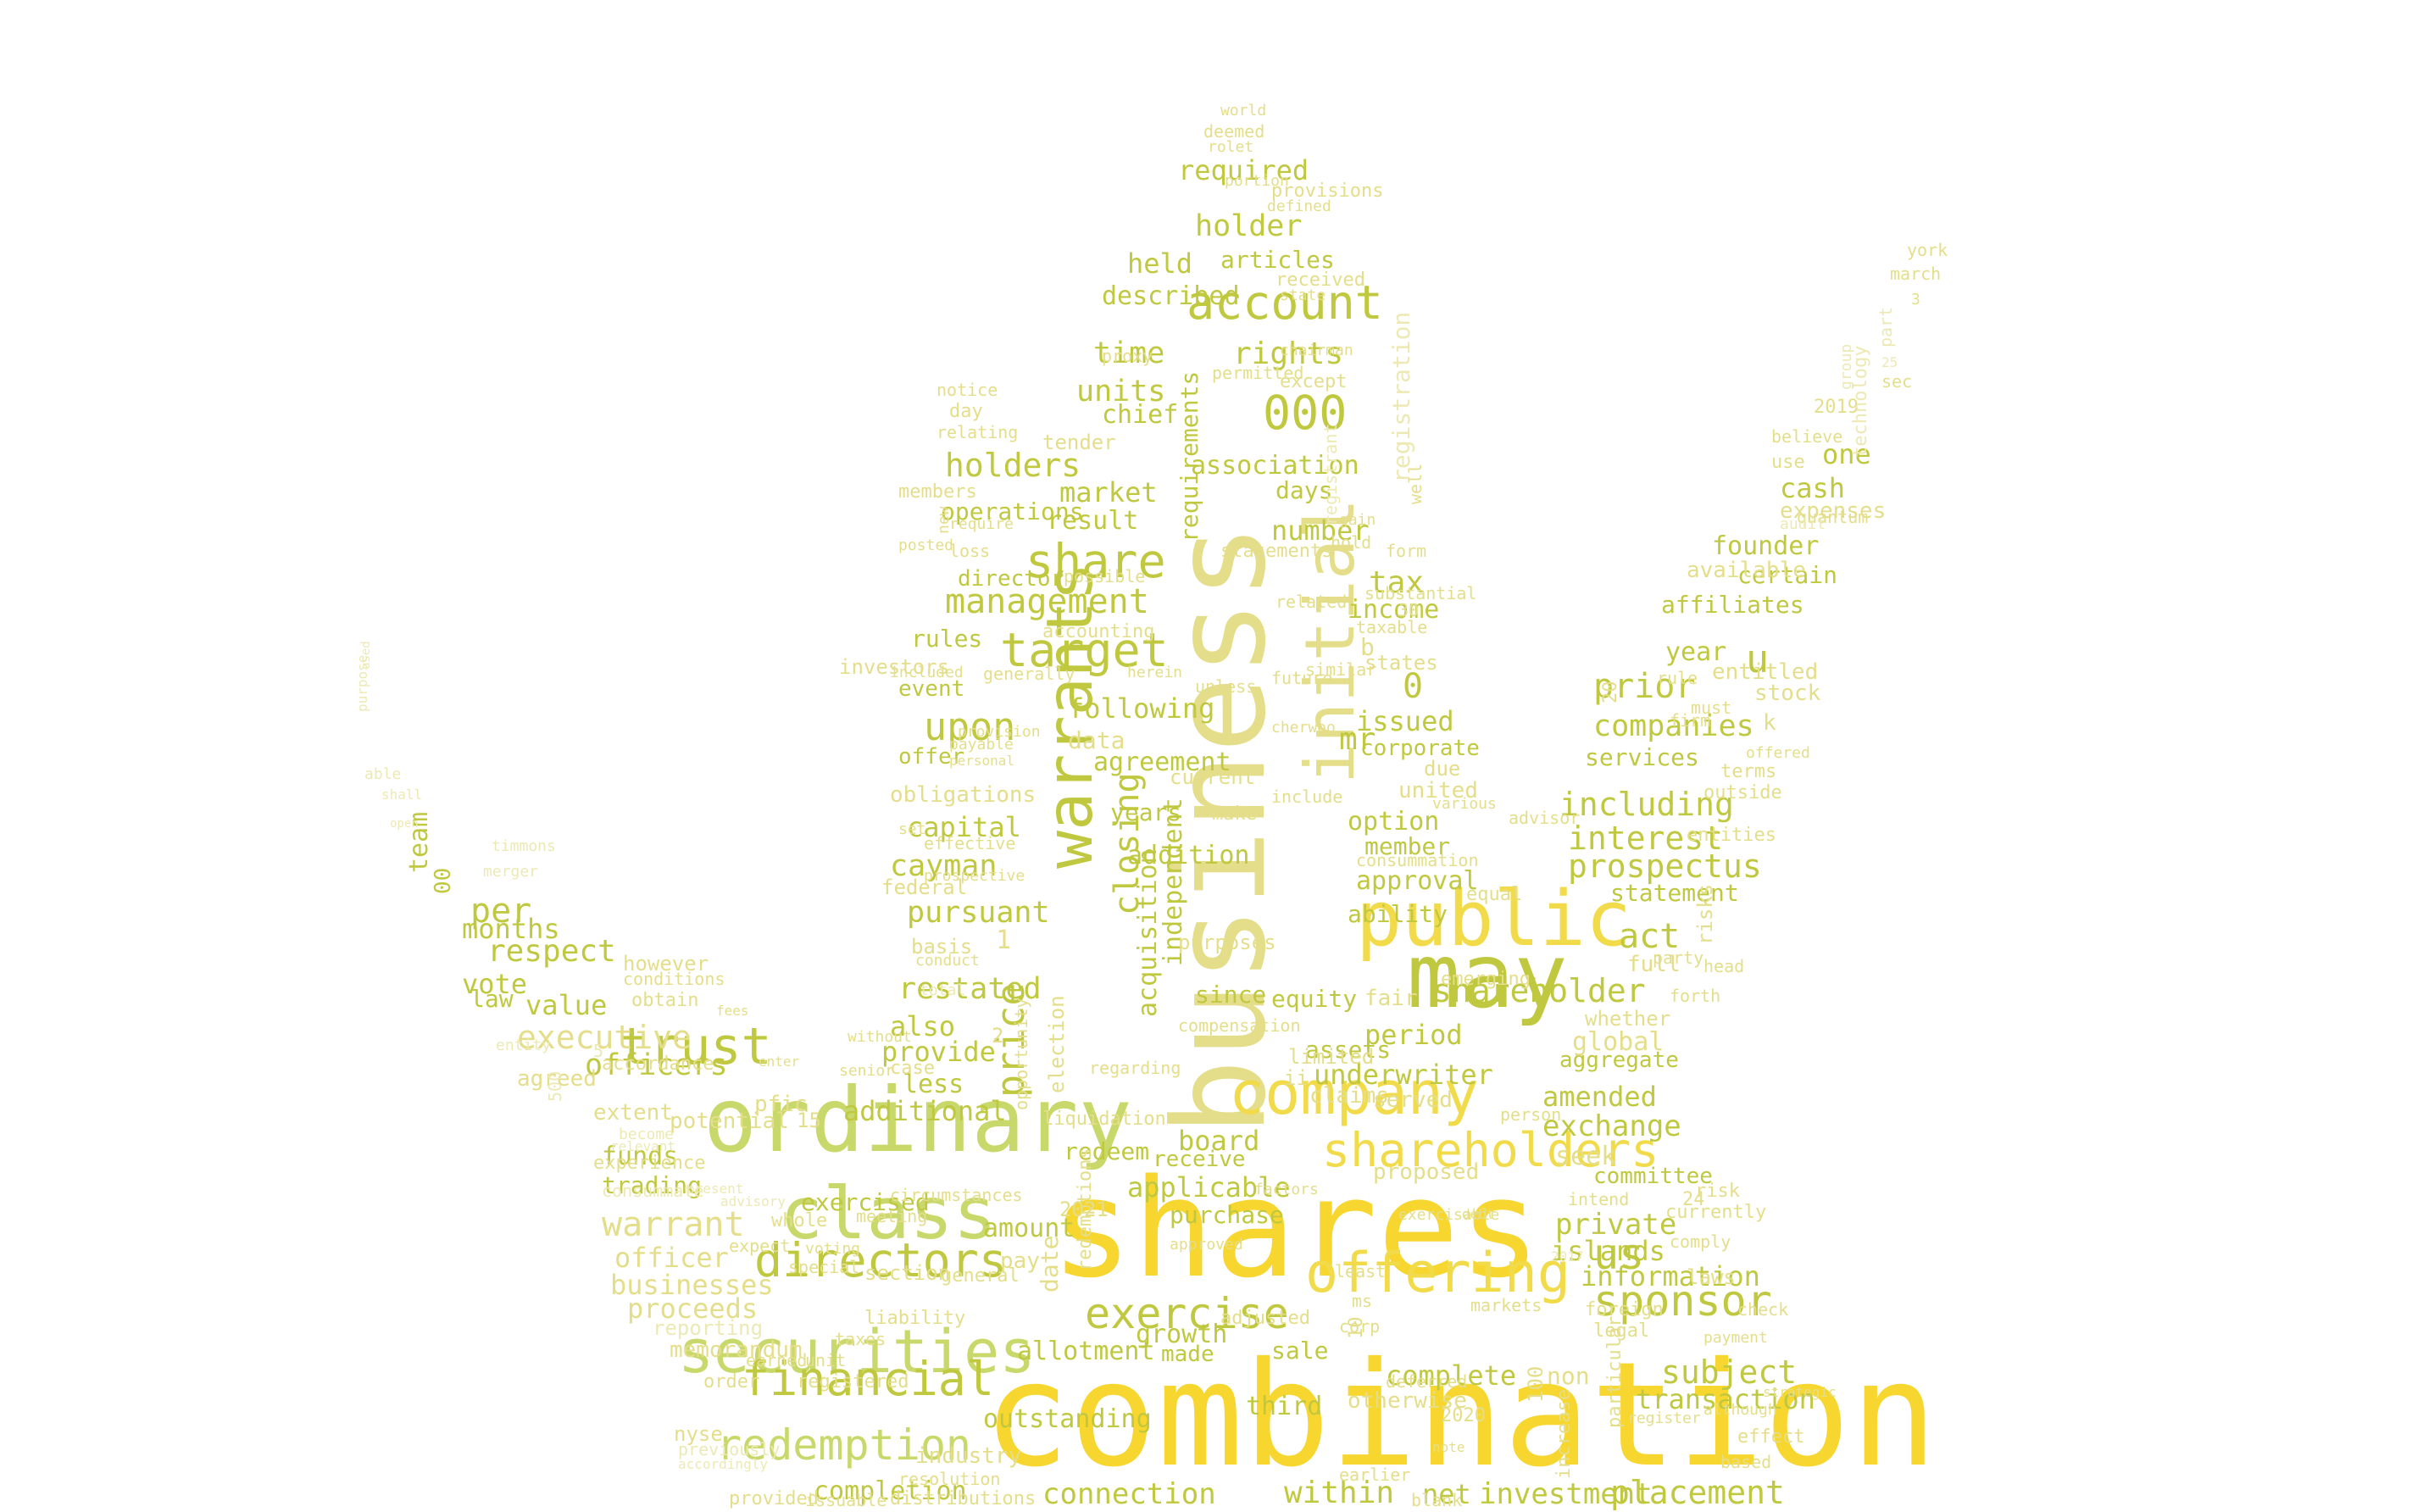 The height and width of the screenshot is (1512, 2412). Describe the element at coordinates (1160, 263) in the screenshot. I see `cloud-word: held` at that location.